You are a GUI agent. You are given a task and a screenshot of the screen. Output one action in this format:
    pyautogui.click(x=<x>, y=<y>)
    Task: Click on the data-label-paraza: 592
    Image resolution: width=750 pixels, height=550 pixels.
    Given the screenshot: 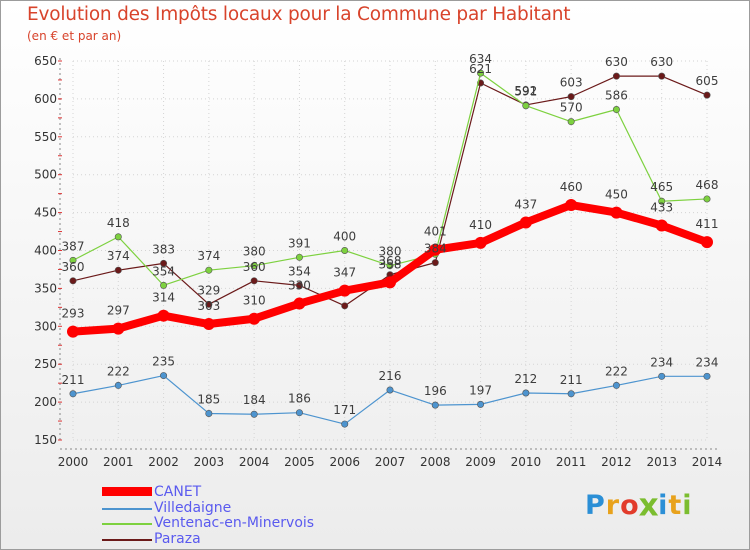 What is the action you would take?
    pyautogui.click(x=525, y=91)
    